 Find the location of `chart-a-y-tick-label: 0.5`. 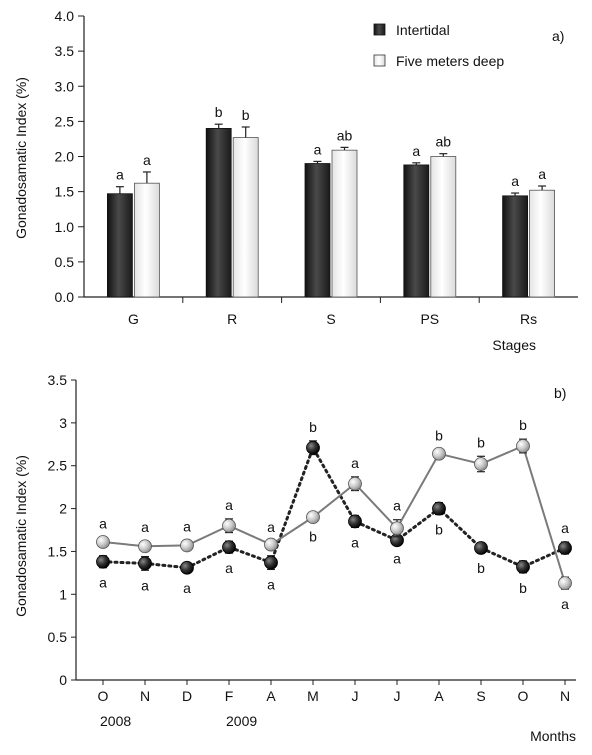

chart-a-y-tick-label: 0.5 is located at coordinates (65, 262).